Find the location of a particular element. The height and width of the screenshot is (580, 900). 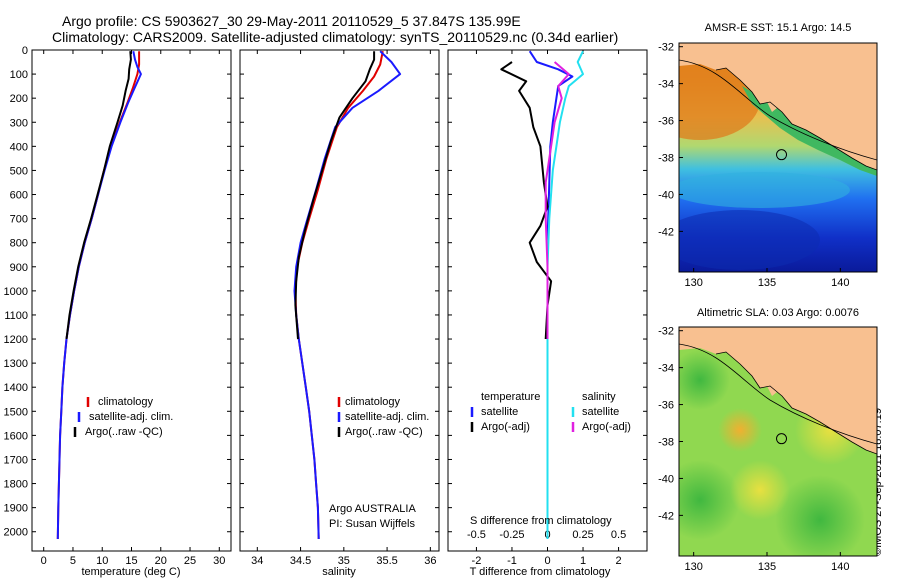

y-tick-label: 1100 is located at coordinates (16, 316).